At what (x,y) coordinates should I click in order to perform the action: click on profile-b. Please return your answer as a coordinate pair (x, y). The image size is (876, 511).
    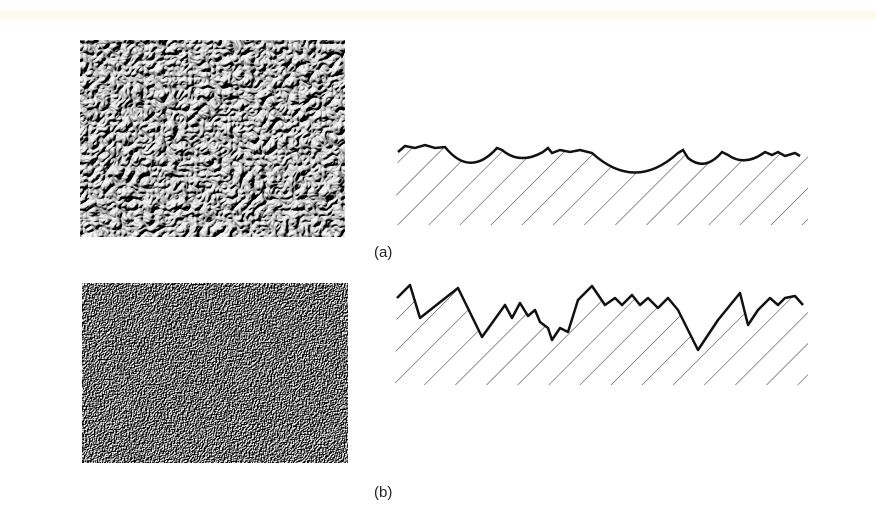
    Looking at the image, I should click on (601, 334).